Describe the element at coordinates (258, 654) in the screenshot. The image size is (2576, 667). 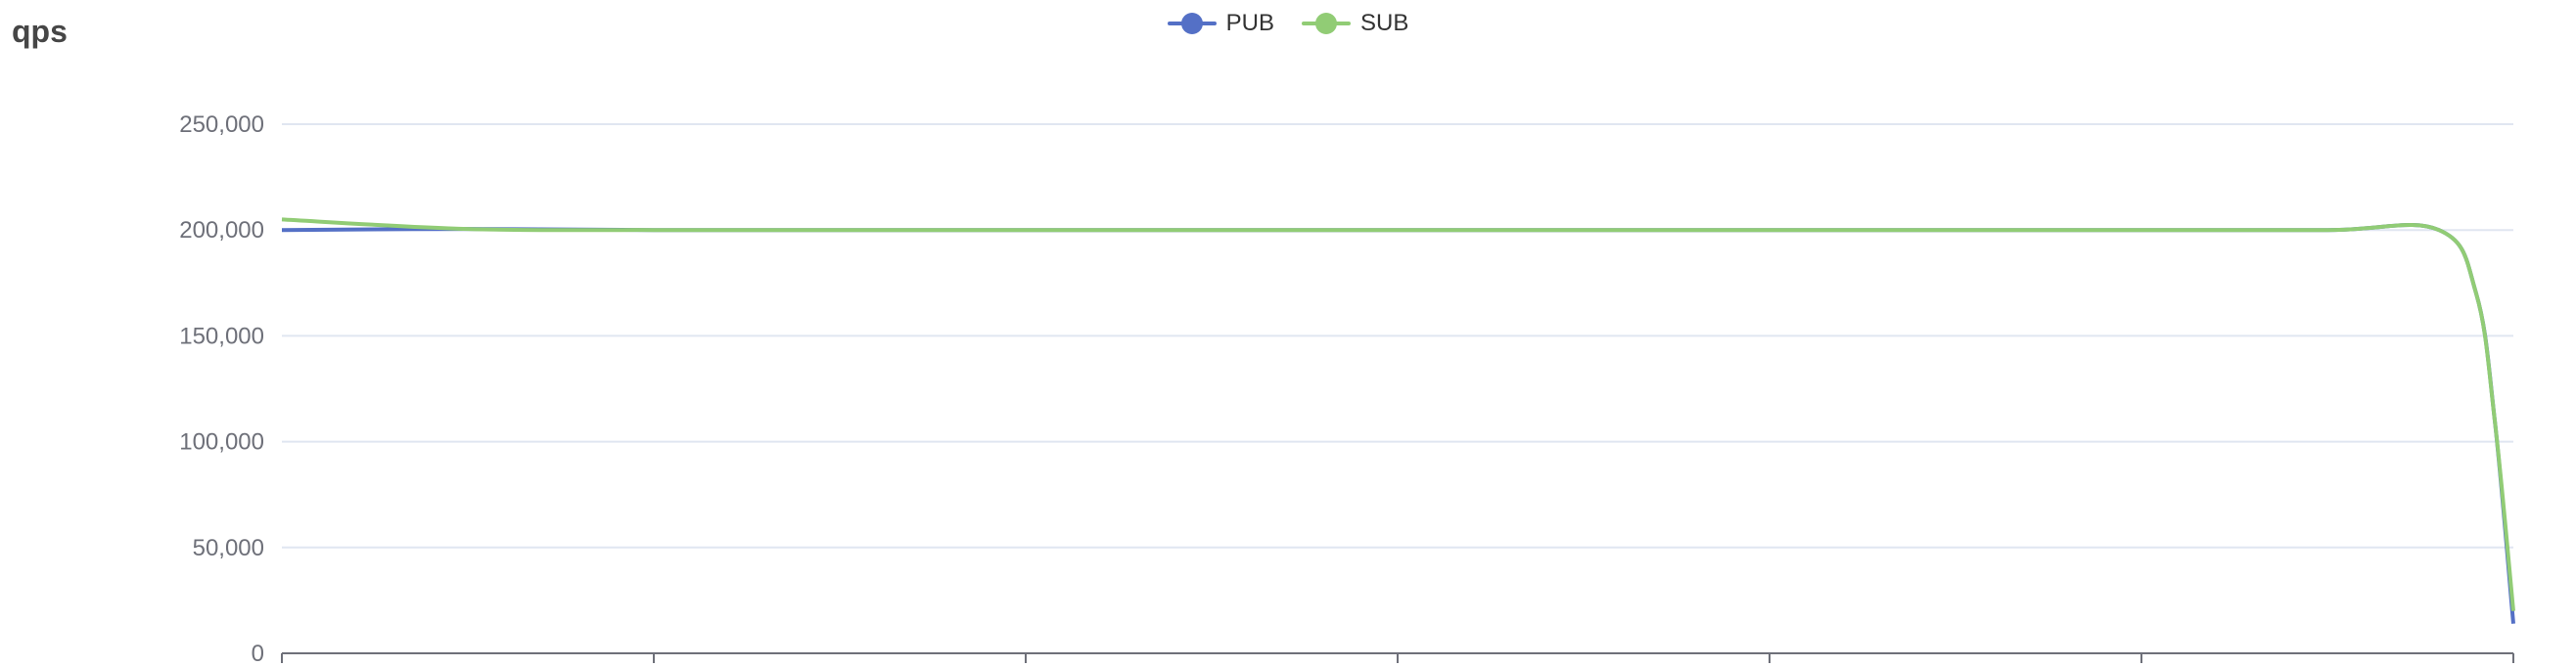
I see `y-tick-label: 0` at that location.